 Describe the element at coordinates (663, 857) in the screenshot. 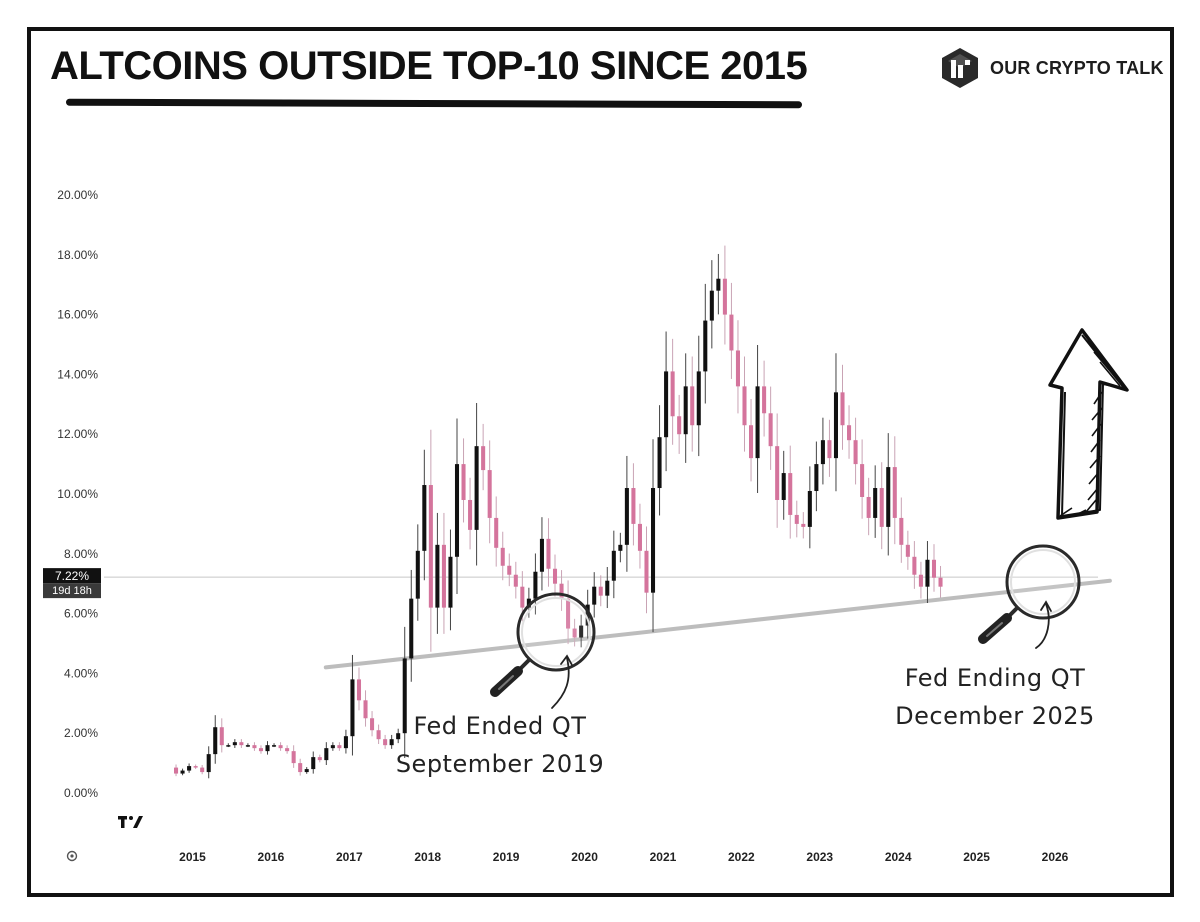

I see `x-tick-label: 2021` at that location.